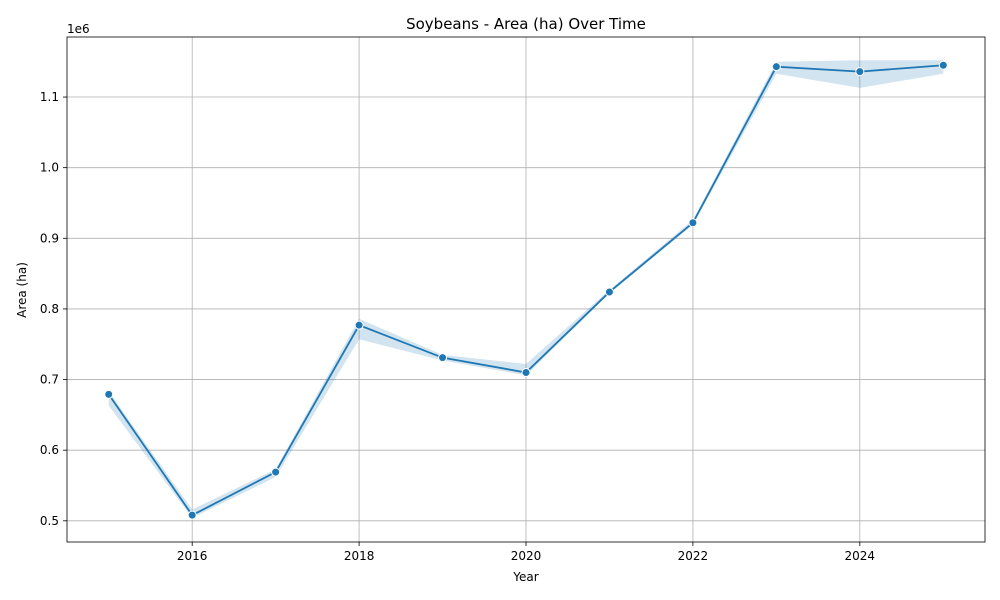  What do you see at coordinates (49, 168) in the screenshot?
I see `y-tick-label: 1.0` at bounding box center [49, 168].